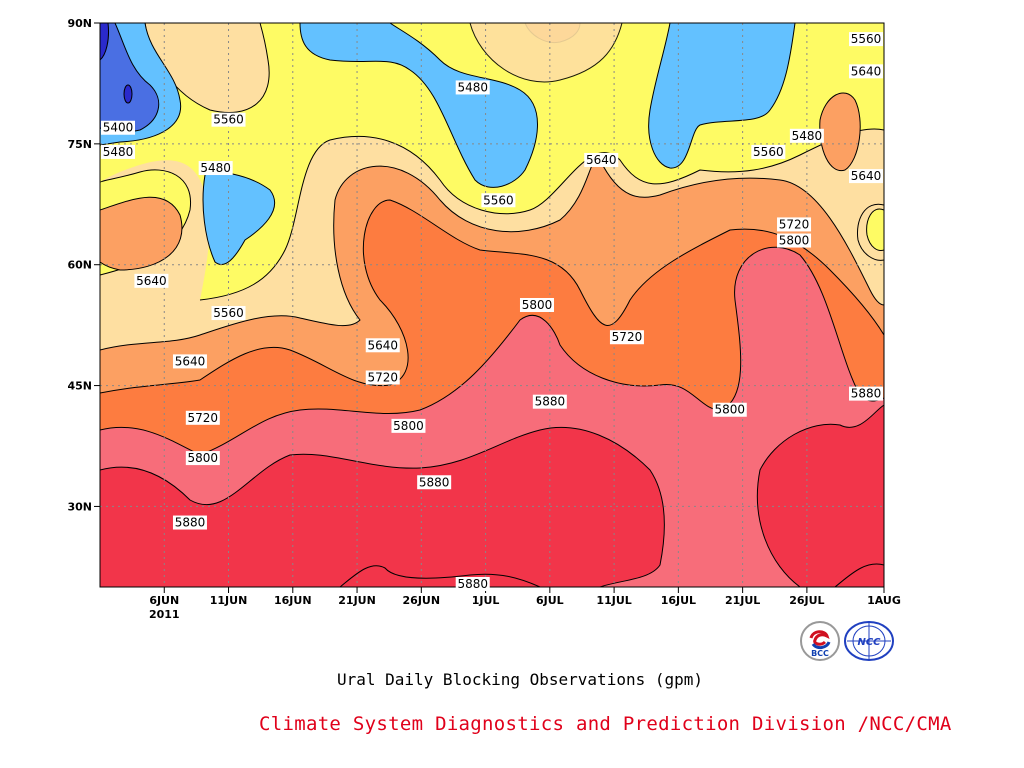 The image size is (1024, 768). What do you see at coordinates (820, 643) in the screenshot?
I see `bcc-logo: BCC` at bounding box center [820, 643].